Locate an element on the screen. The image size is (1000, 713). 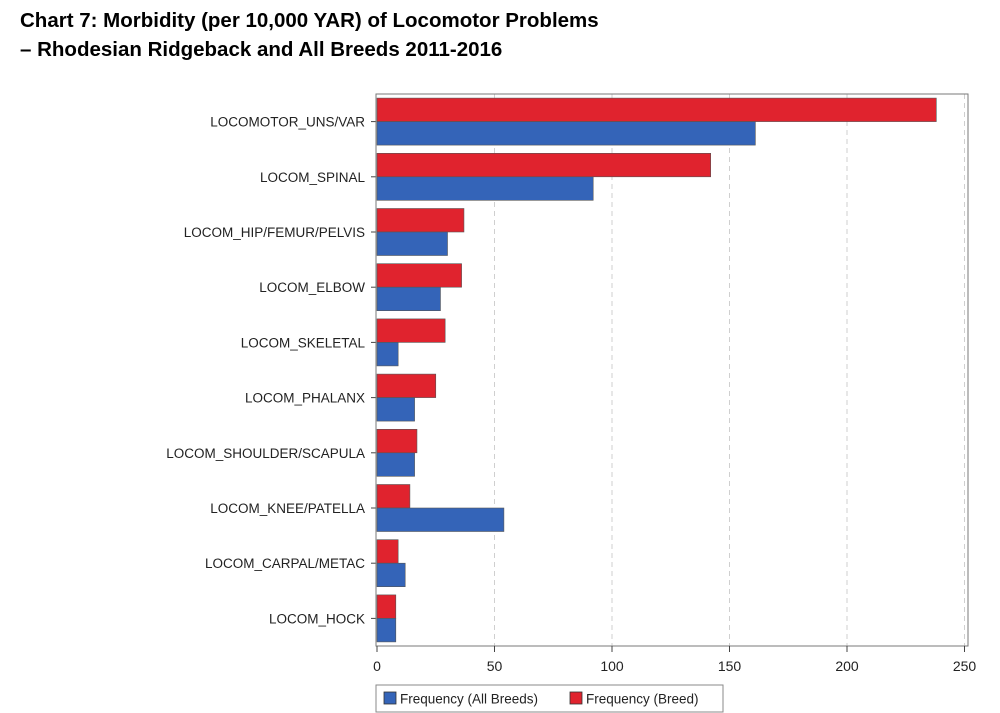
legend is located at coordinates (549, 698).